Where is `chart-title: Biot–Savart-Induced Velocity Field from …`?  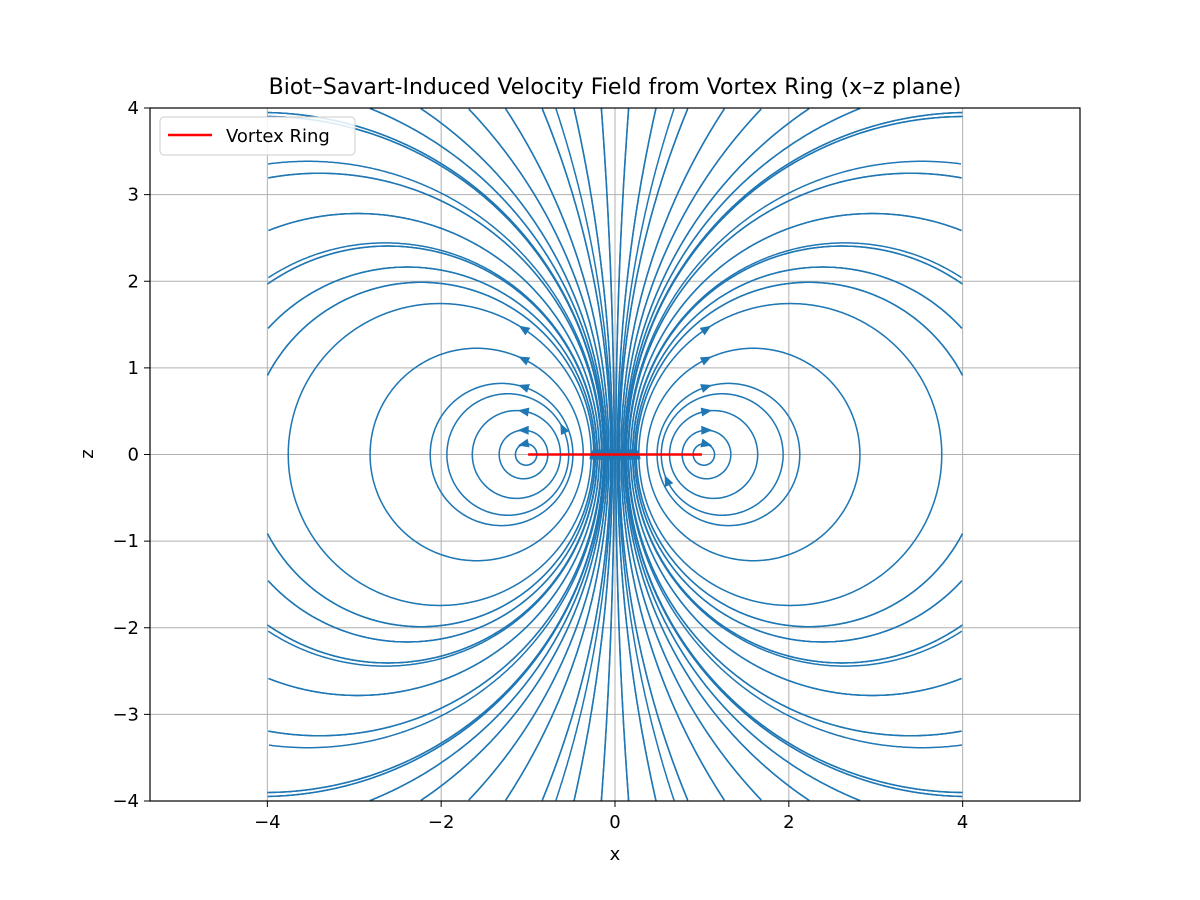
chart-title: Biot–Savart-Induced Velocity Field from … is located at coordinates (615, 87).